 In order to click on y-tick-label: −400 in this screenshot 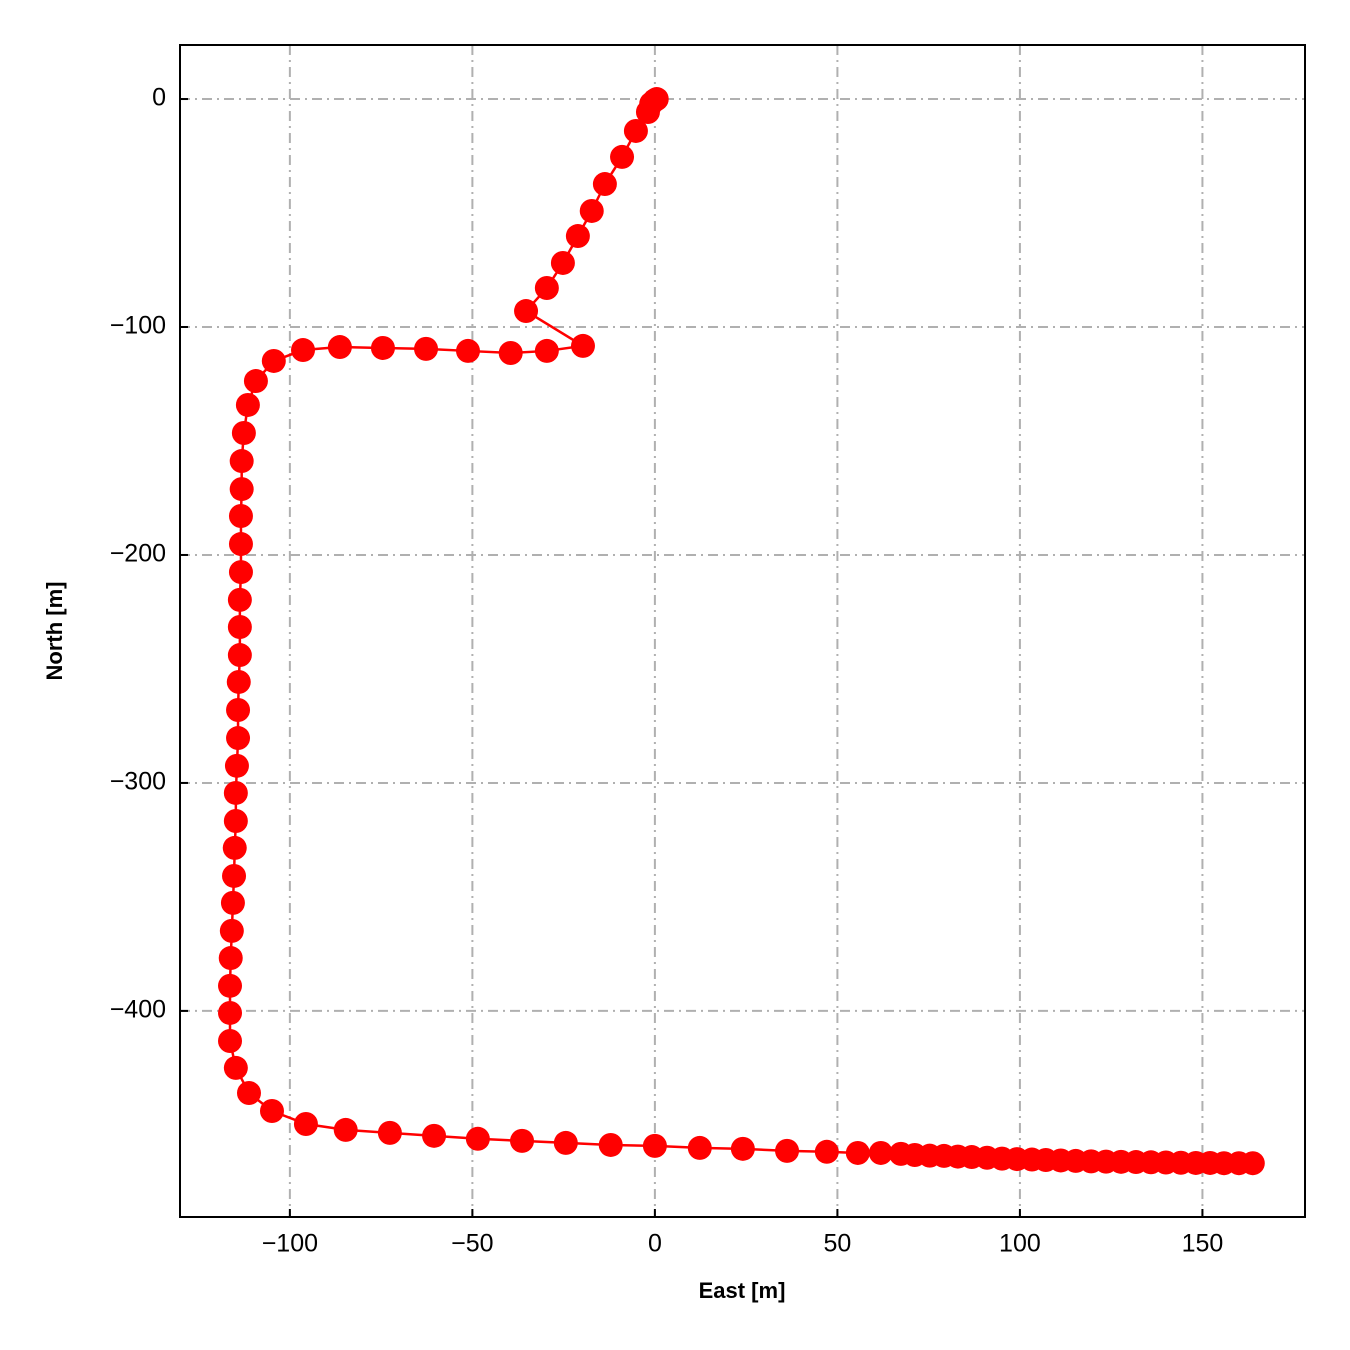, I will do `click(138, 1010)`.